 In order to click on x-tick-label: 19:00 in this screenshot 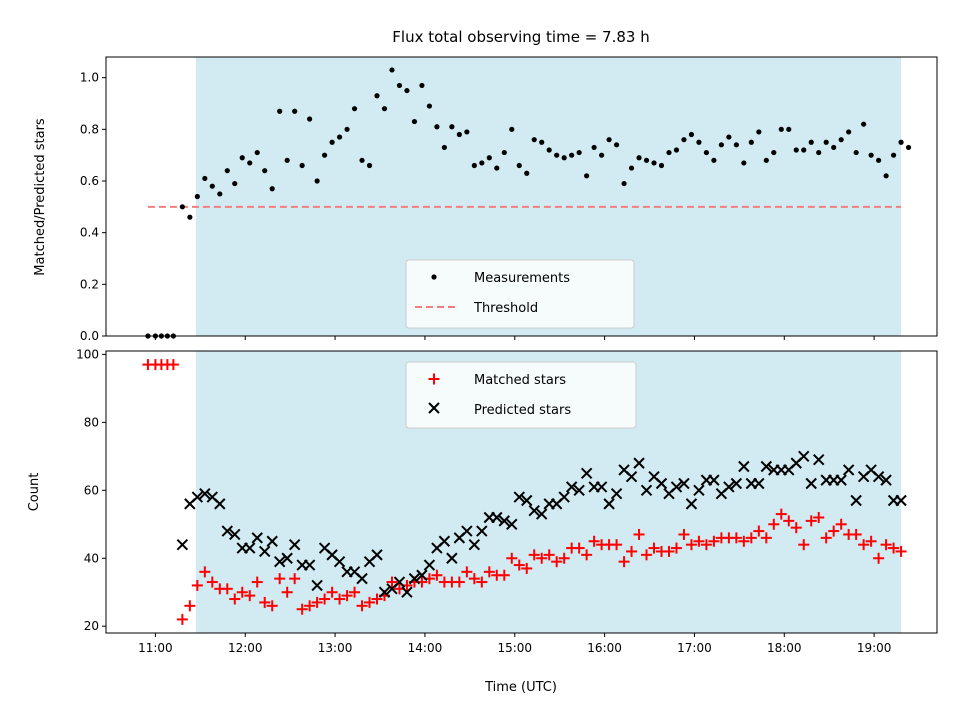, I will do `click(874, 648)`.